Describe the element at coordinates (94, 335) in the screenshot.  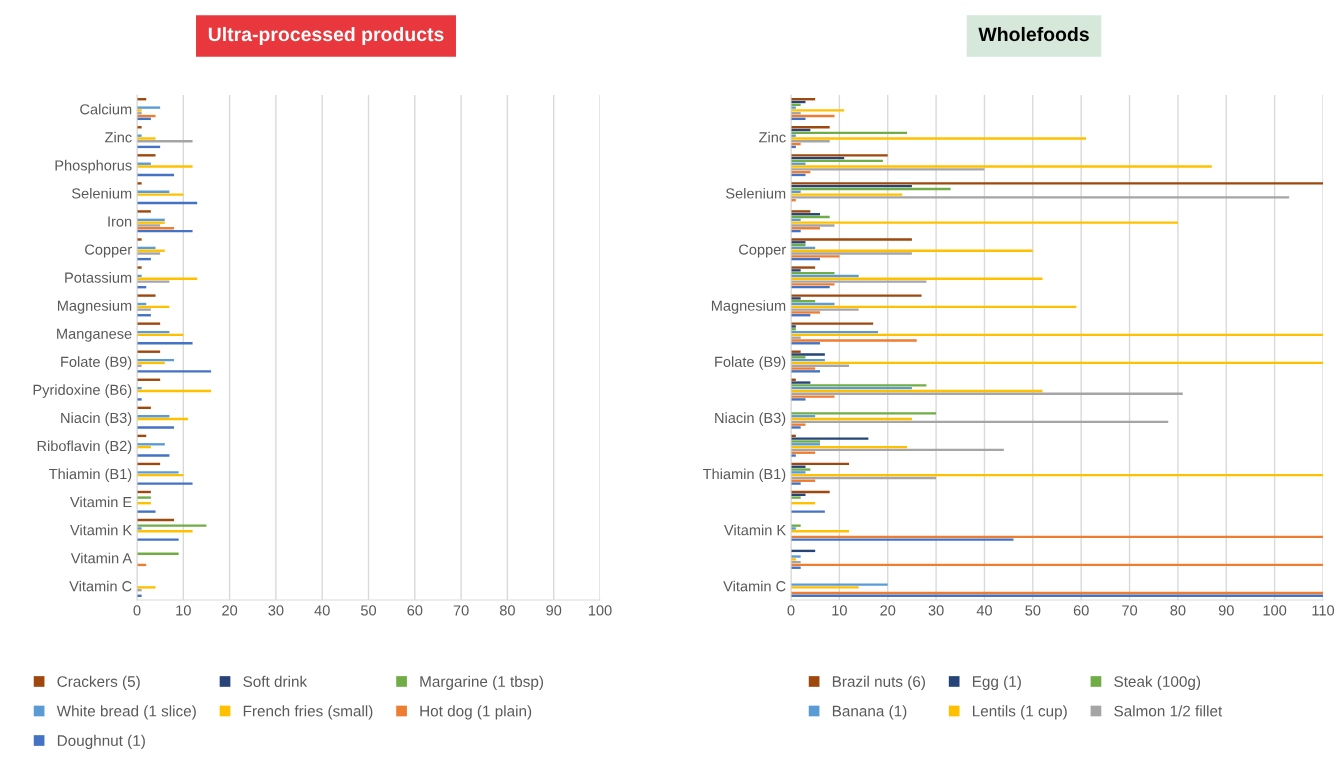
I see `y-tick-label: Manganese` at that location.